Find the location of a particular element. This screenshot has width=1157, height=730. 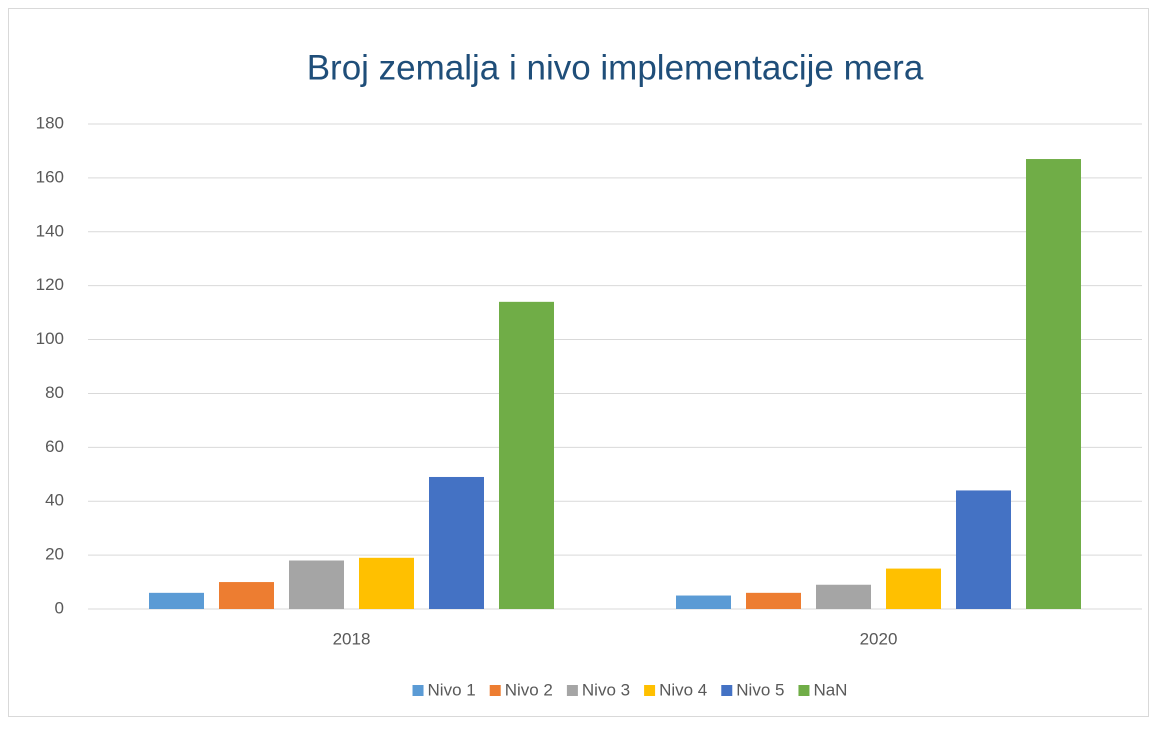

y-tick-label: 80 is located at coordinates (54, 392).